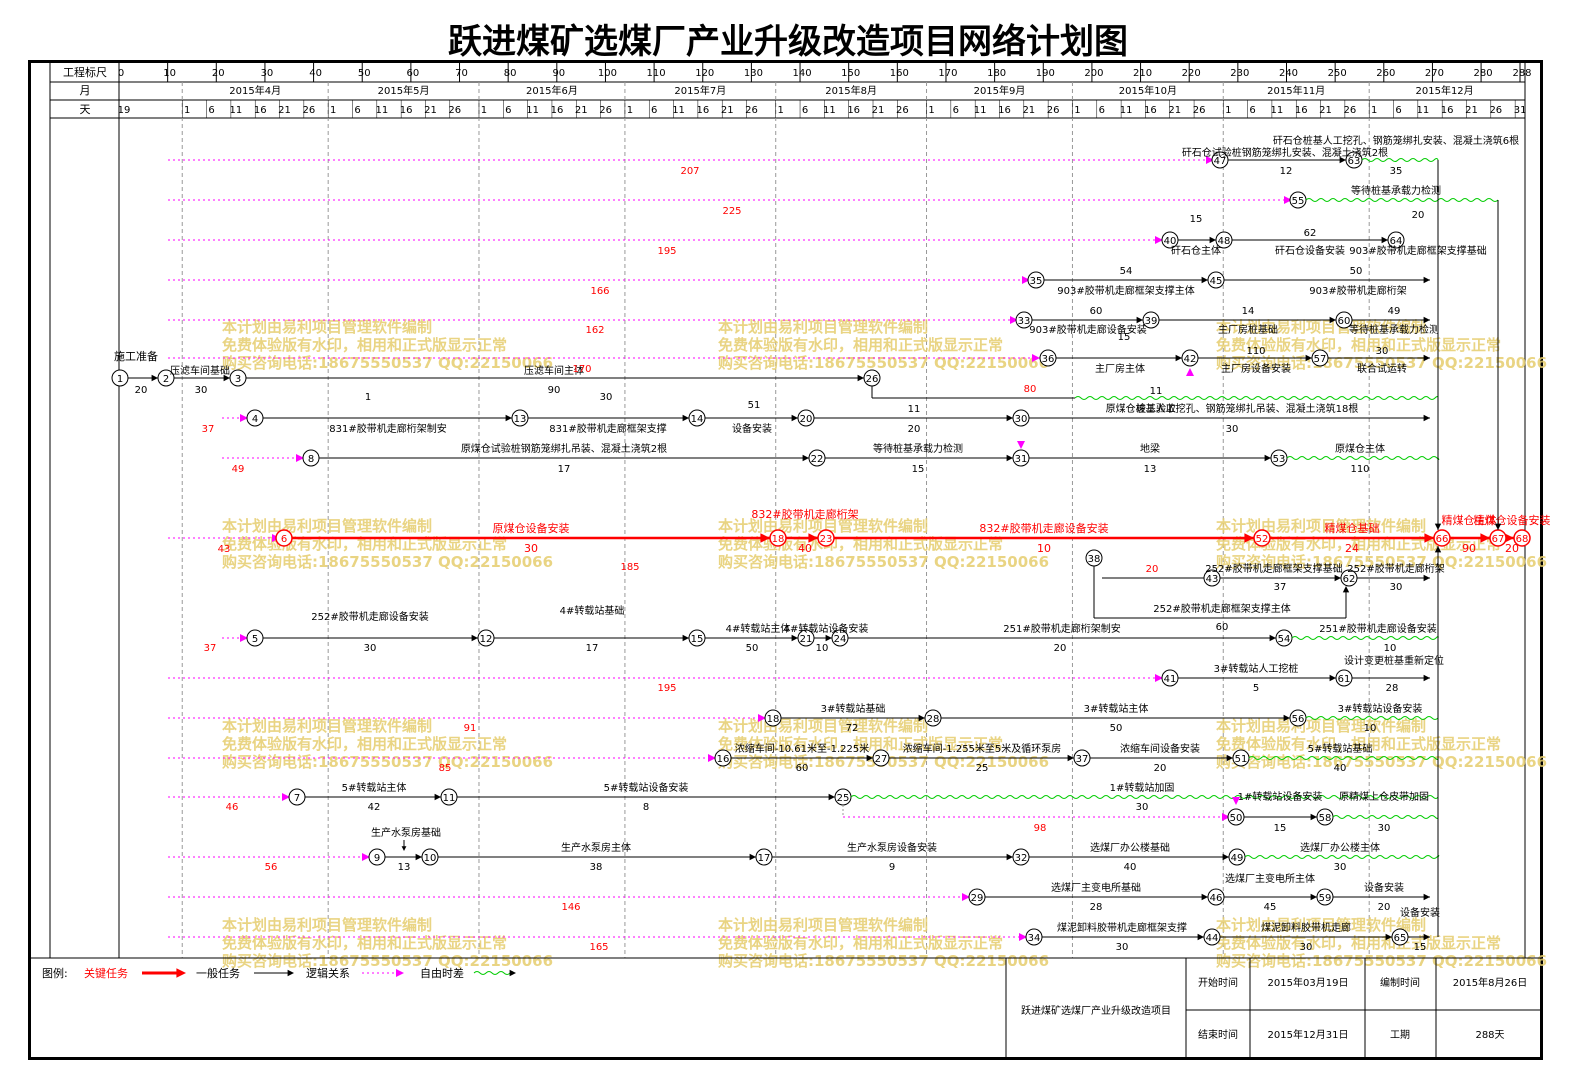 This screenshot has width=1576, height=1076. What do you see at coordinates (1036, 281) in the screenshot?
I see `node-number: 35` at bounding box center [1036, 281].